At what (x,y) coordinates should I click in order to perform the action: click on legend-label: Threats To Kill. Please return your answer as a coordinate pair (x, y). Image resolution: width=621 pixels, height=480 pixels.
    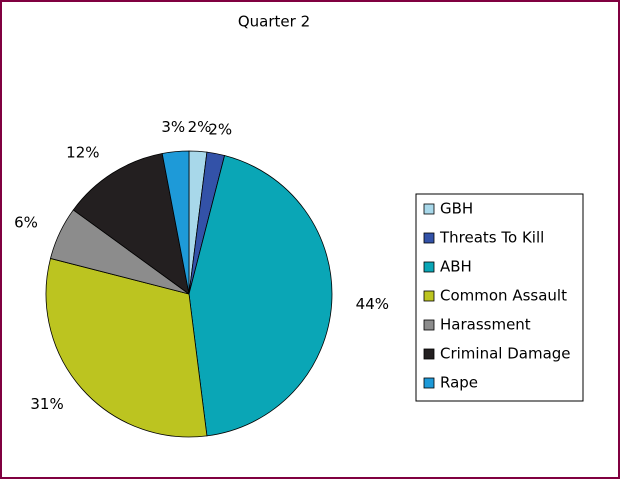
    Looking at the image, I should click on (491, 238).